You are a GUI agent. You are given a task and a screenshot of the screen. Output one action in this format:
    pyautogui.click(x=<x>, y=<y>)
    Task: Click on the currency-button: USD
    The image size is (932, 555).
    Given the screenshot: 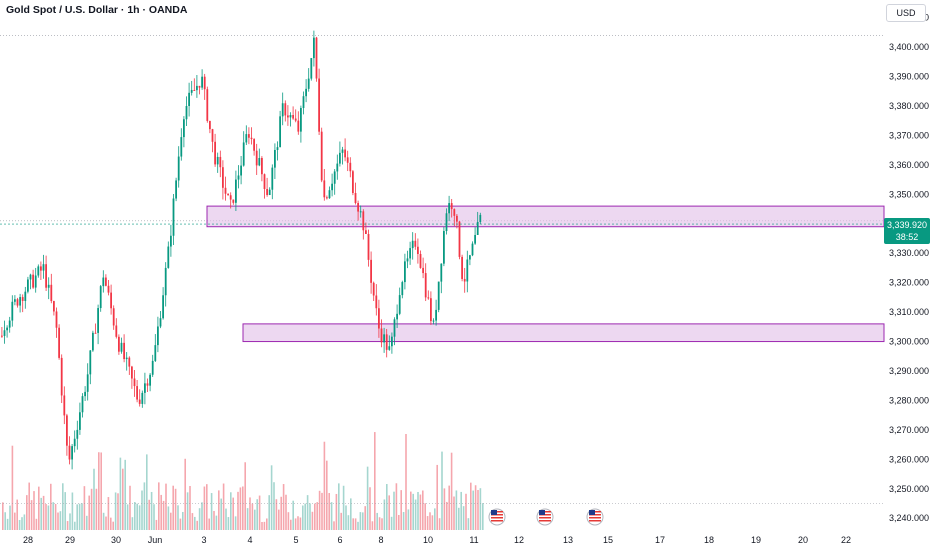 What is the action you would take?
    pyautogui.click(x=906, y=13)
    